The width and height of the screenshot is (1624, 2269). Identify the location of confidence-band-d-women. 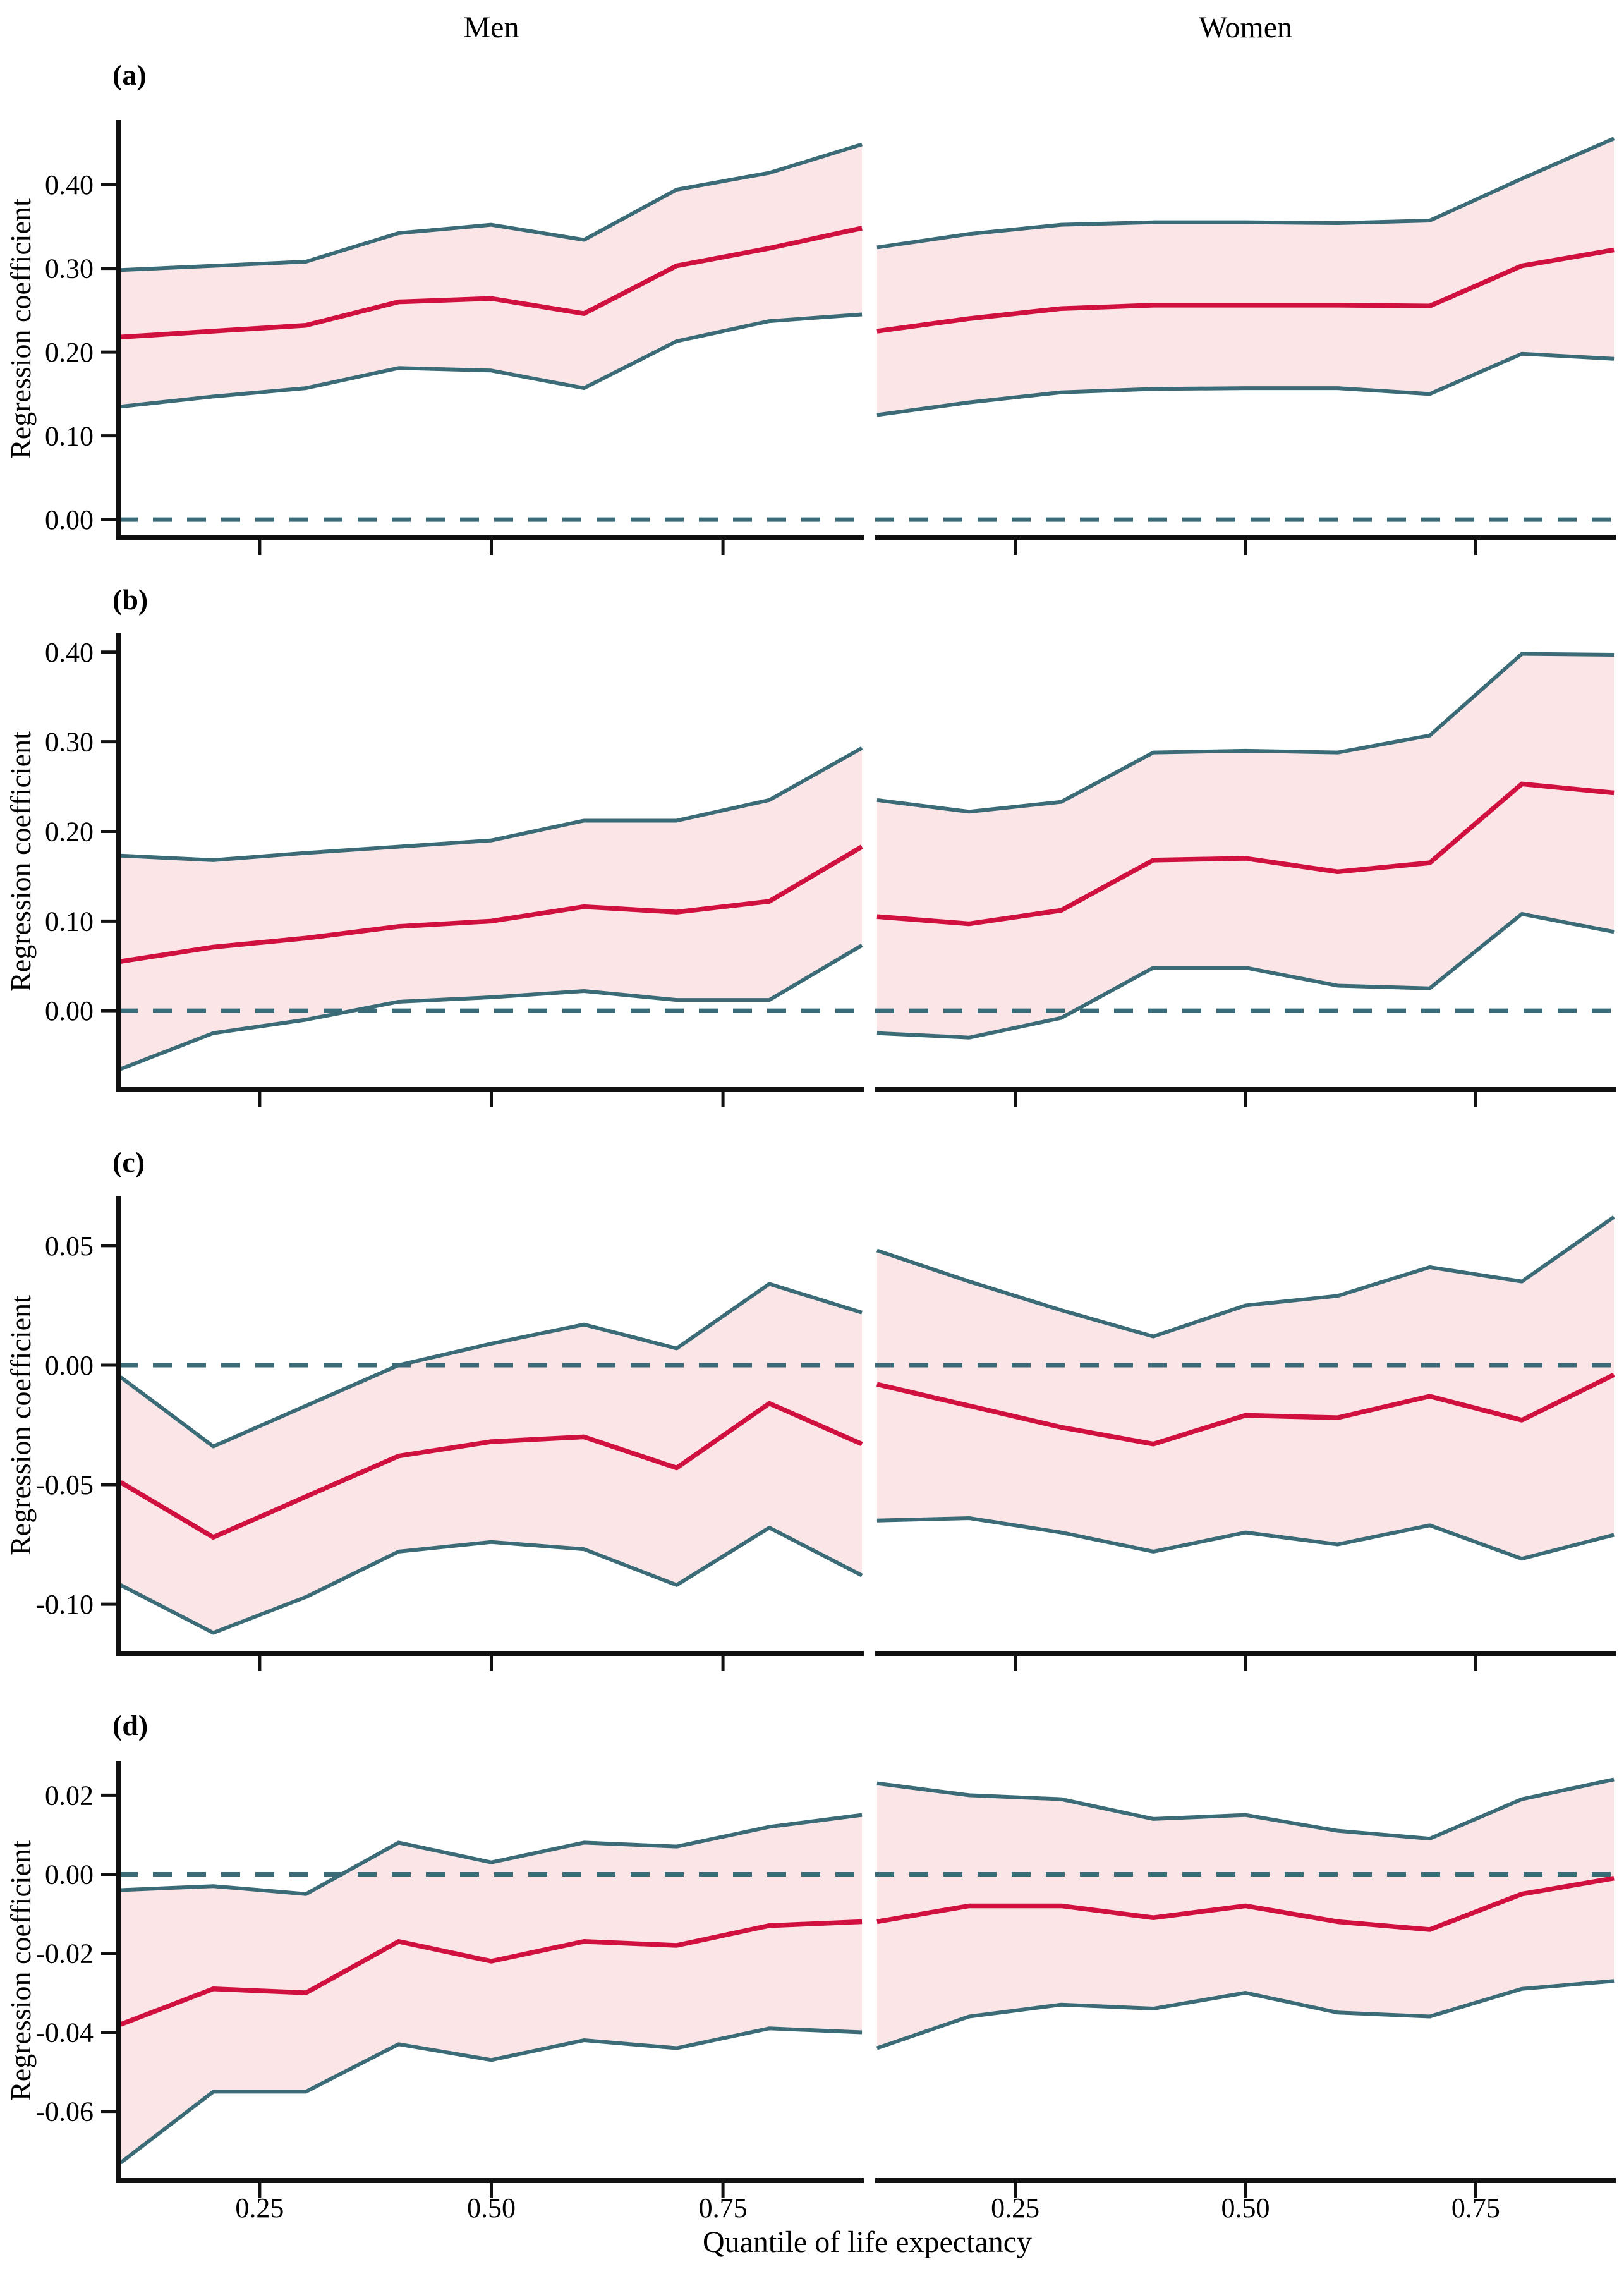
(1245, 1914).